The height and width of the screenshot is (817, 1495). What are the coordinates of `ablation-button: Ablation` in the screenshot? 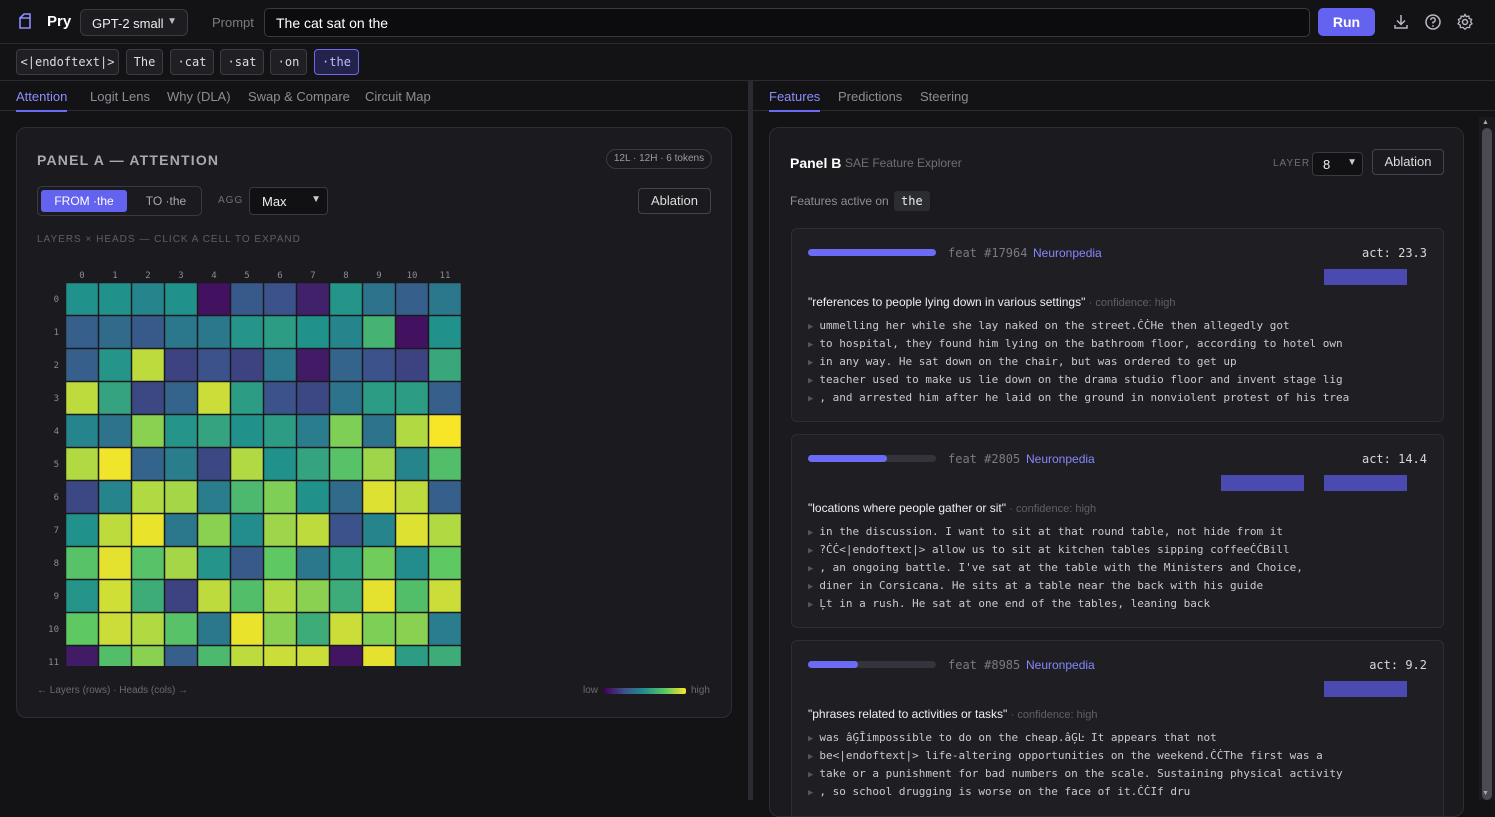 It's located at (1408, 162).